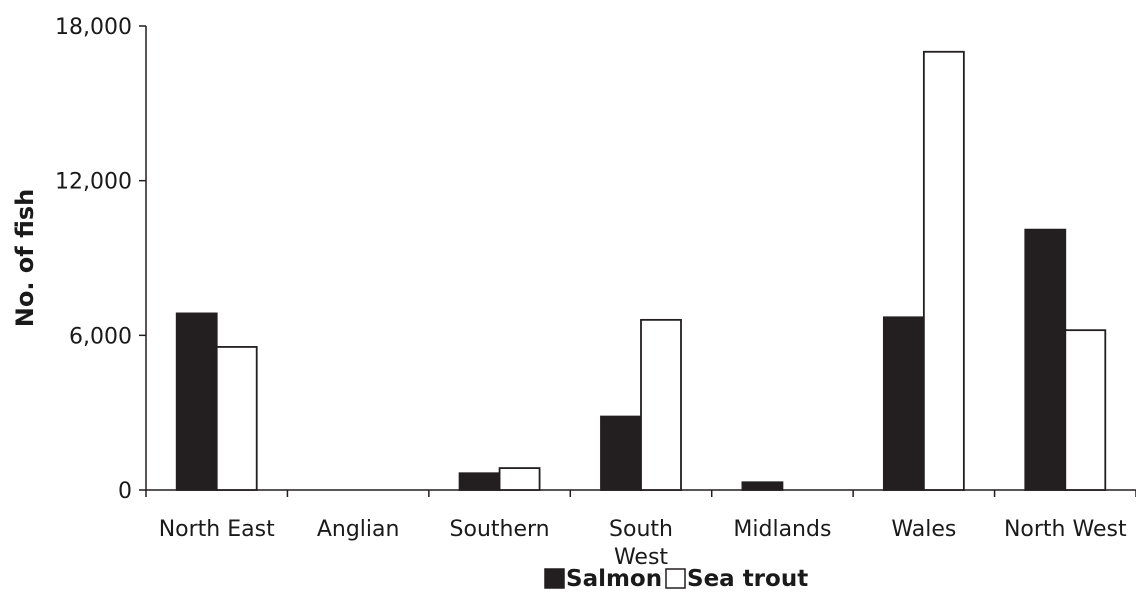  I want to click on x-category-label: Midlands, so click(782, 529).